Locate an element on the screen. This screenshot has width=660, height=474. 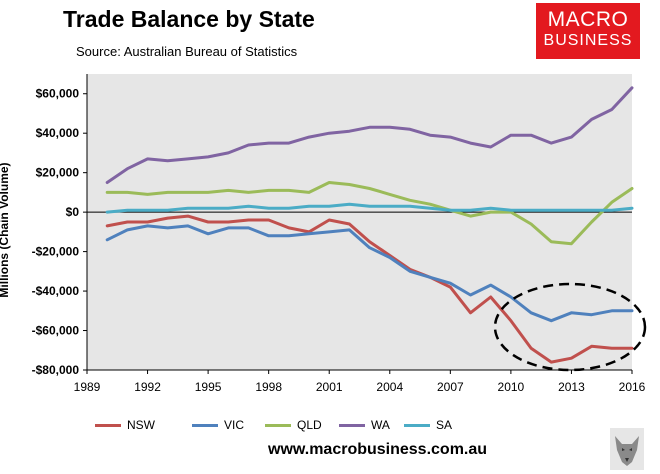
x-tick-label: 2001 is located at coordinates (329, 387).